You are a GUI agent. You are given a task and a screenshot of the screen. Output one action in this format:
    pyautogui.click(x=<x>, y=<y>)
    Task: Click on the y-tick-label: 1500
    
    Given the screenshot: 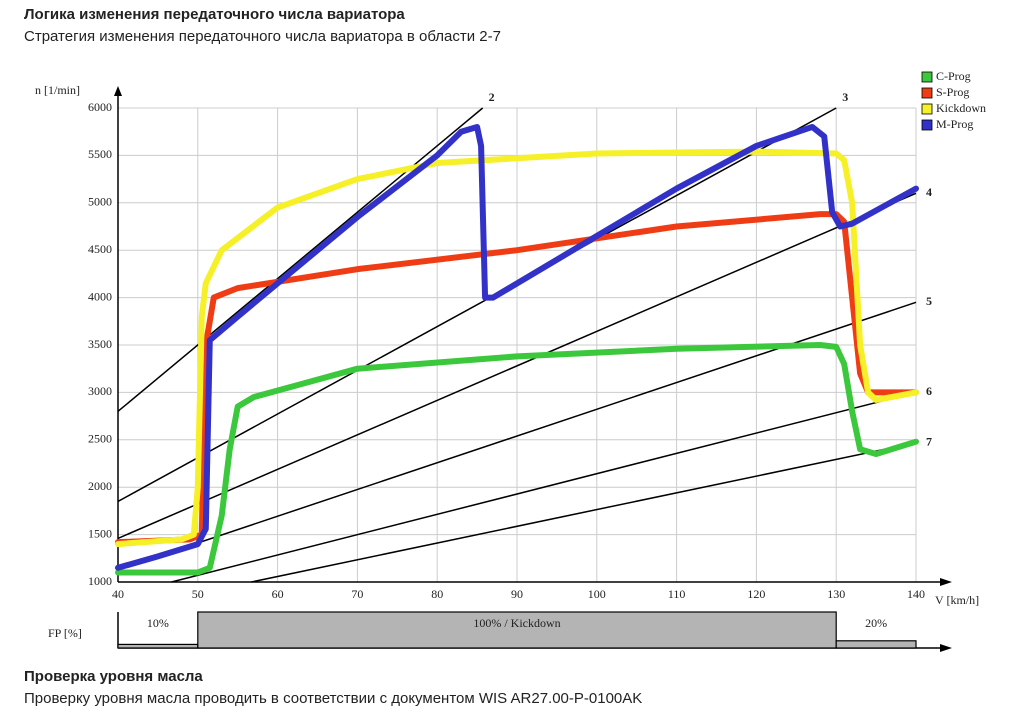 What is the action you would take?
    pyautogui.click(x=100, y=533)
    